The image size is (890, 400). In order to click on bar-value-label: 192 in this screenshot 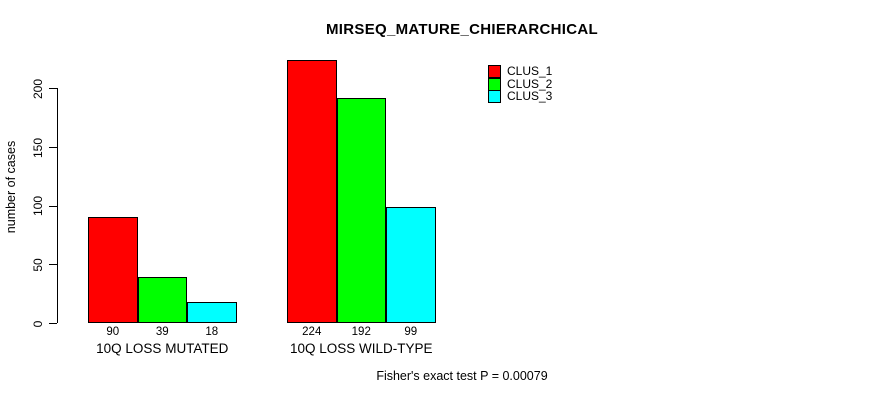, I will do `click(361, 332)`.